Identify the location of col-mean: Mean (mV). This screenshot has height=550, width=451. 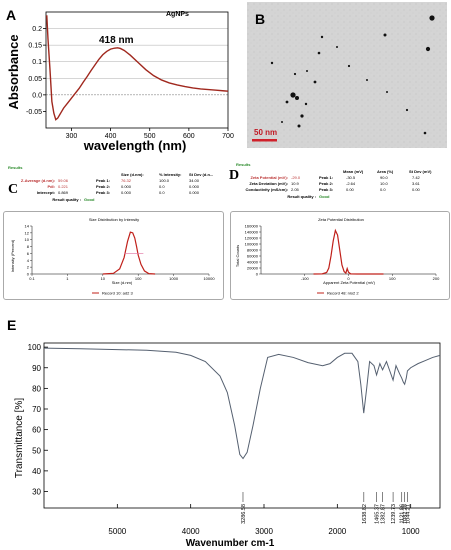
(353, 171).